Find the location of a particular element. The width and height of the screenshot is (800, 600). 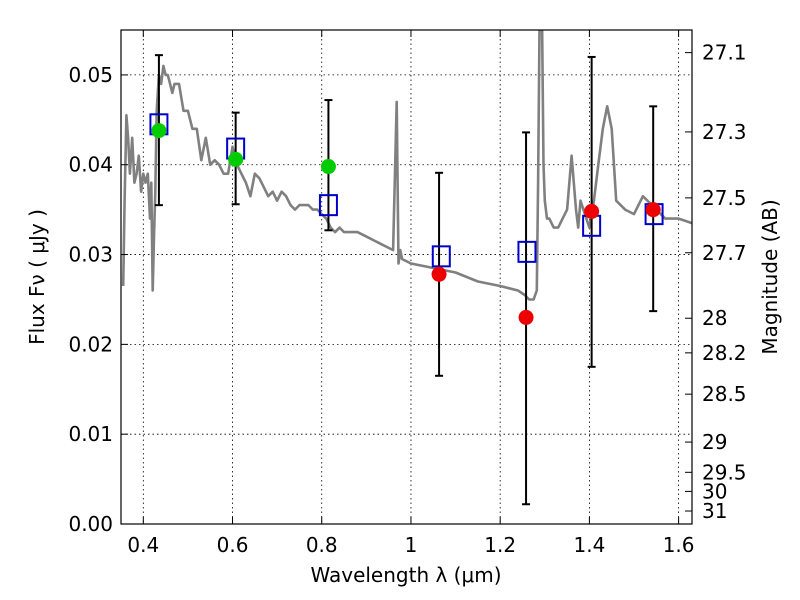

y-tick-label: 0.05 is located at coordinates (90, 75).